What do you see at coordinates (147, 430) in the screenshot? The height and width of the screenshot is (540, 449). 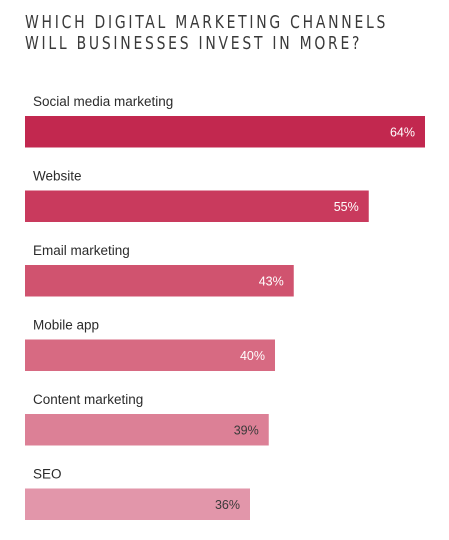 I see `bar-content-marketing` at bounding box center [147, 430].